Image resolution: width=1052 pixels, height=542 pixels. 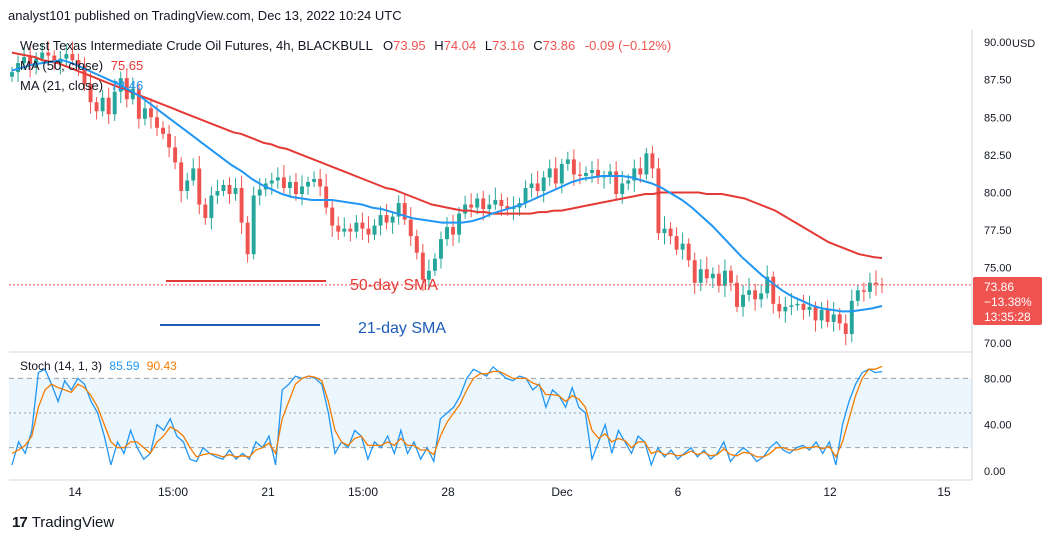 What do you see at coordinates (98, 366) in the screenshot?
I see `stoch-legend: Stoch (14, 1, 3) 85.59 90.43` at bounding box center [98, 366].